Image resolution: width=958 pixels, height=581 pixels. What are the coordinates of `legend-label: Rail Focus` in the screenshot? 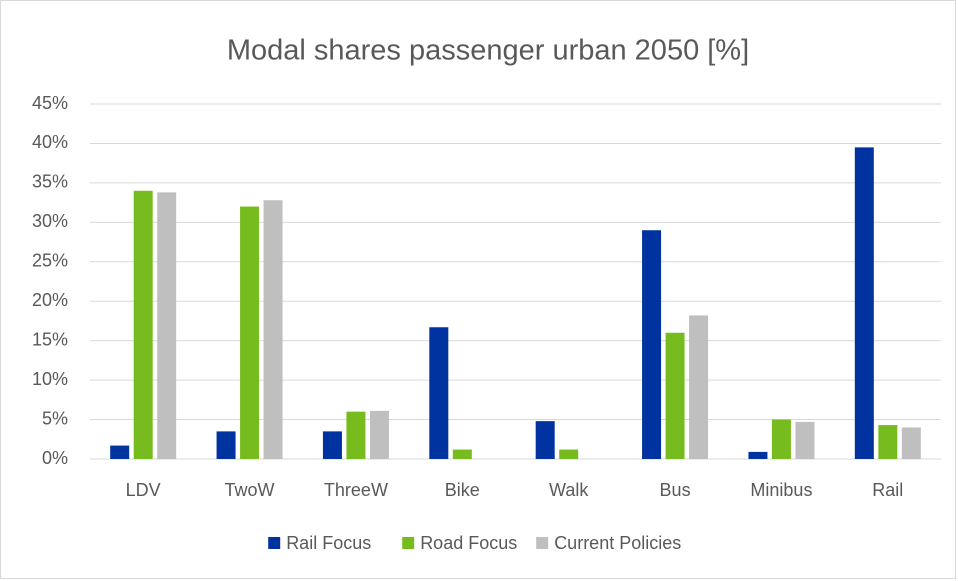 It's located at (328, 543).